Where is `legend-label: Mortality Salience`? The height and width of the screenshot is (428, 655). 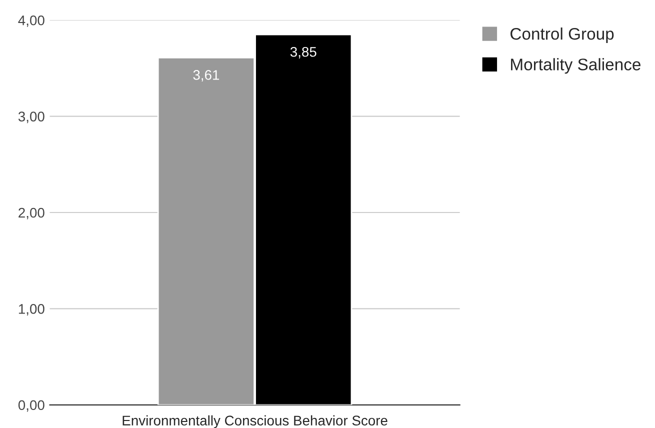
legend-label: Mortality Salience is located at coordinates (575, 66).